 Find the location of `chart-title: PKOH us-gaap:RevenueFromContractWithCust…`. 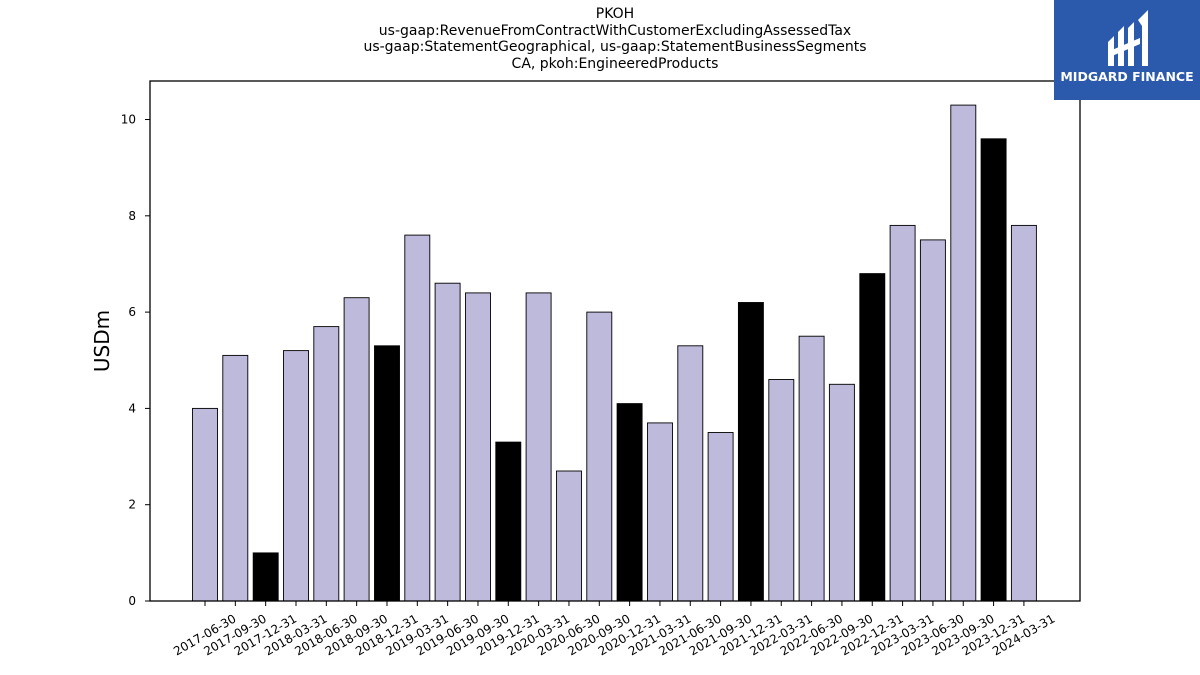

chart-title: PKOH us-gaap:RevenueFromContractWithCust… is located at coordinates (615, 39).